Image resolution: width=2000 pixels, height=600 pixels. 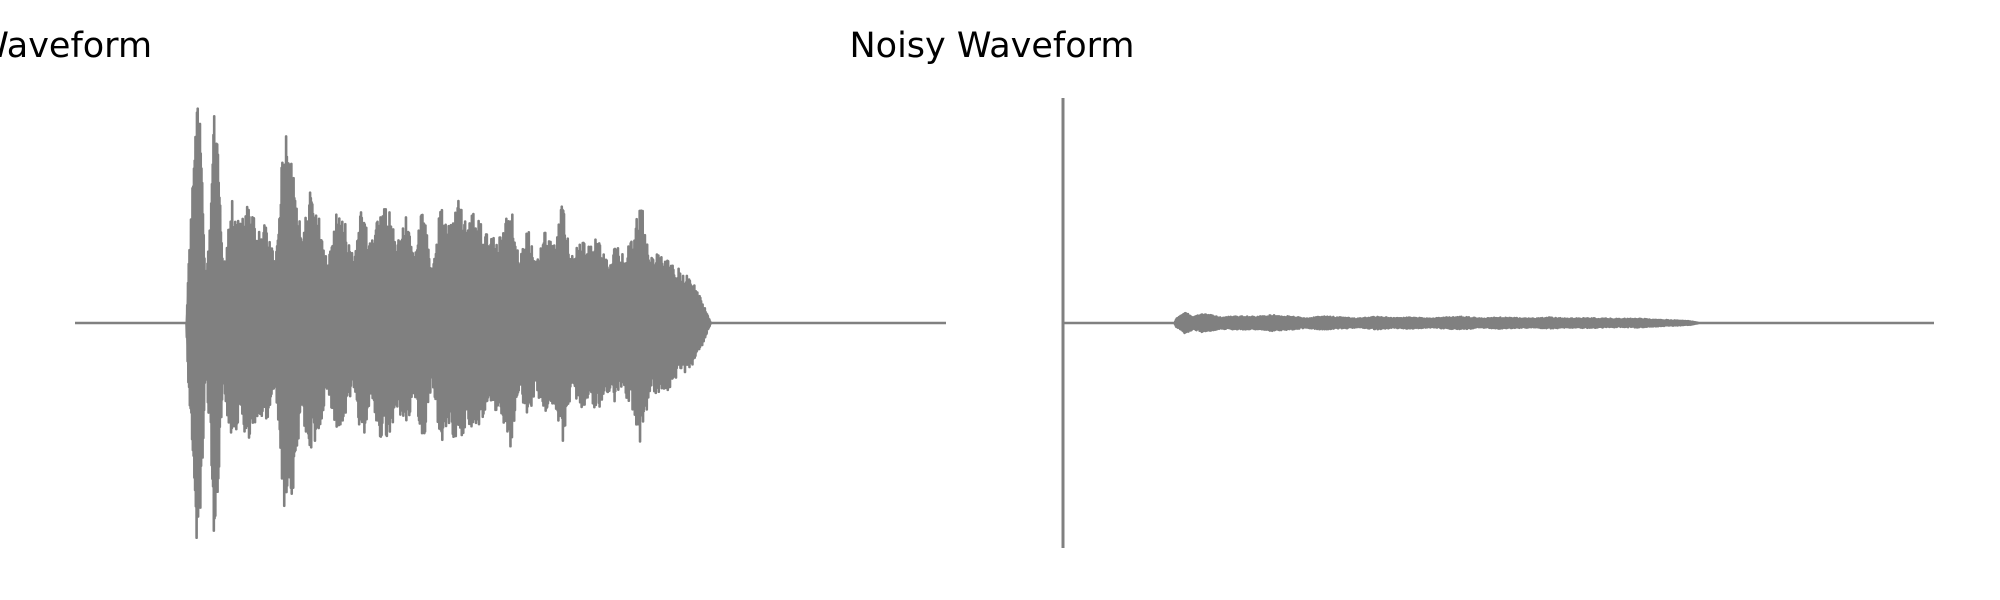 I want to click on clean-waveform-title: Clean Waveform, so click(x=76, y=46).